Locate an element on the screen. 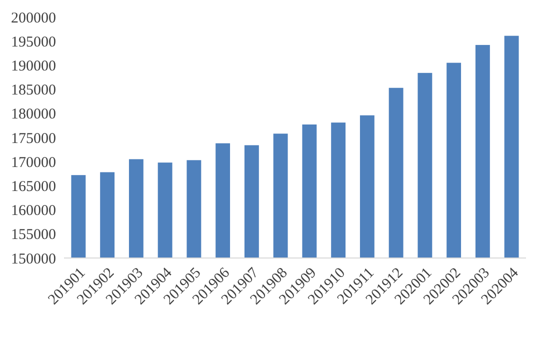 This screenshot has height=340, width=538. y-tick-label: 160000 is located at coordinates (33, 211).